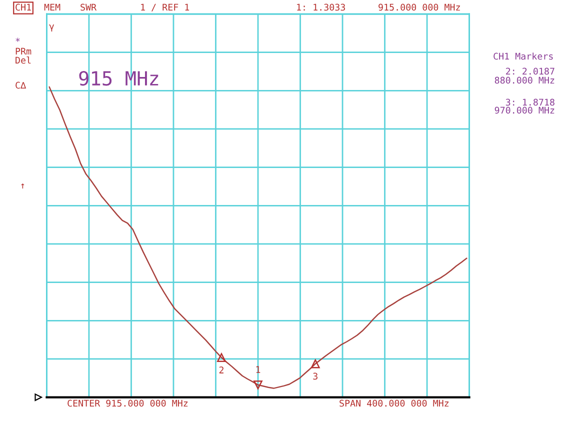 Image resolution: width=571 pixels, height=425 pixels. Describe the element at coordinates (523, 56) in the screenshot. I see `text: CH1 Markers` at that location.